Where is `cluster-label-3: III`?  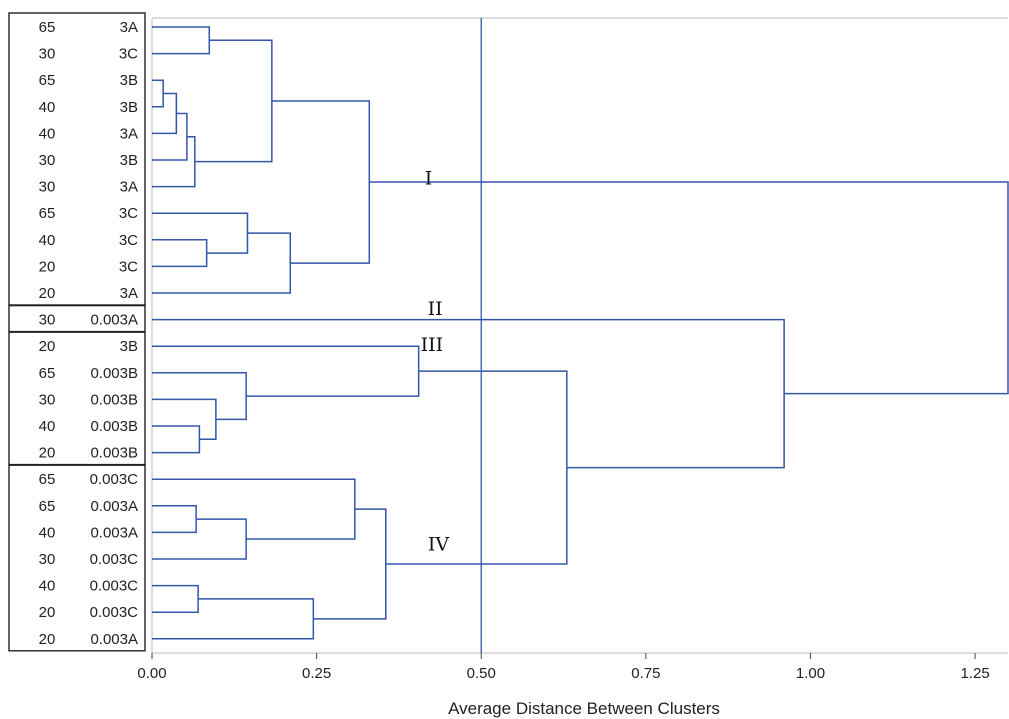 cluster-label-3: III is located at coordinates (432, 345).